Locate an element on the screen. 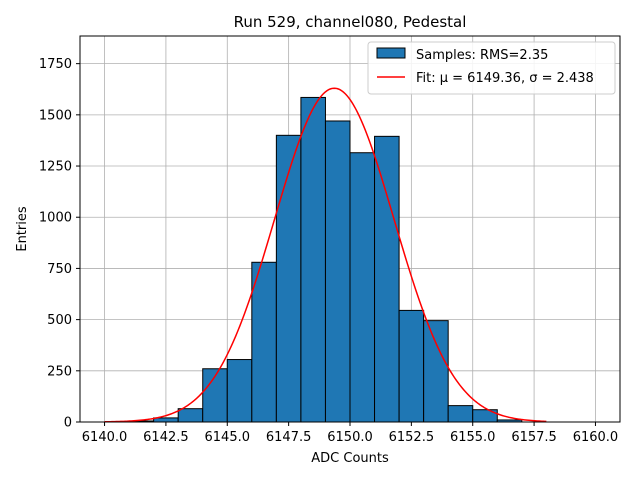 The image size is (640, 480). x-tick-label: 6147.5 is located at coordinates (289, 437).